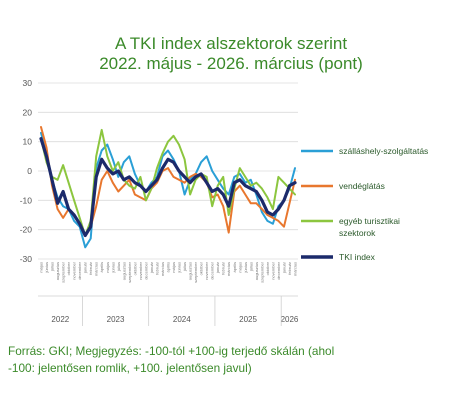 This screenshot has height=411, width=462. What do you see at coordinates (245, 267) in the screenshot?
I see `x-month-label-37: június` at bounding box center [245, 267].